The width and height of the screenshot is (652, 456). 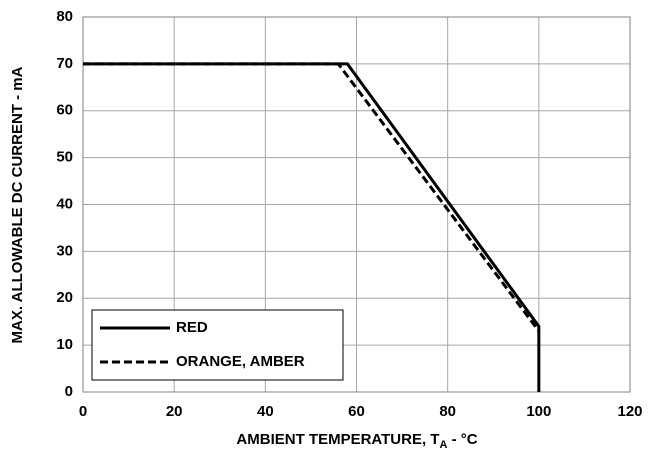 What do you see at coordinates (69, 391) in the screenshot?
I see `y-tick-label: 0` at bounding box center [69, 391].